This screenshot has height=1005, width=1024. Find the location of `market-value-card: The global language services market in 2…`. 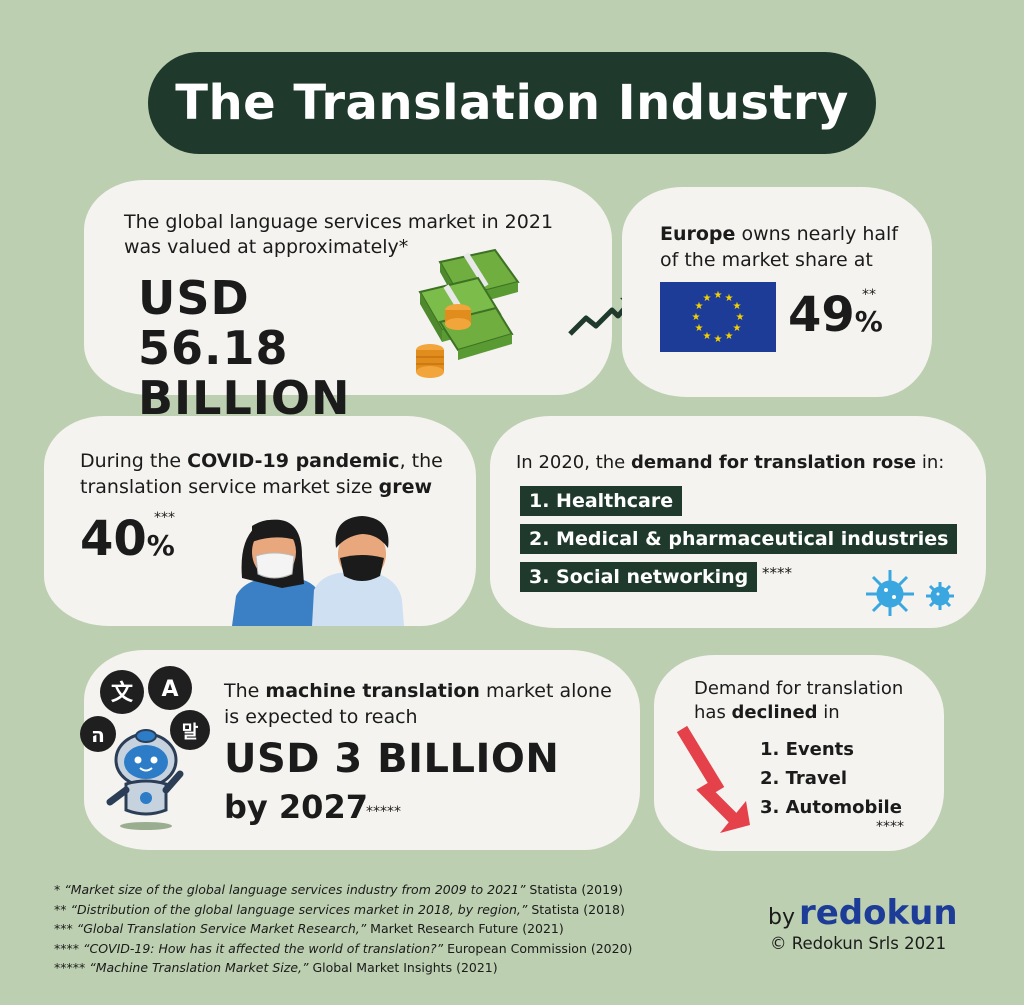

market-value-card: The global language services market in 2… is located at coordinates (348, 301).